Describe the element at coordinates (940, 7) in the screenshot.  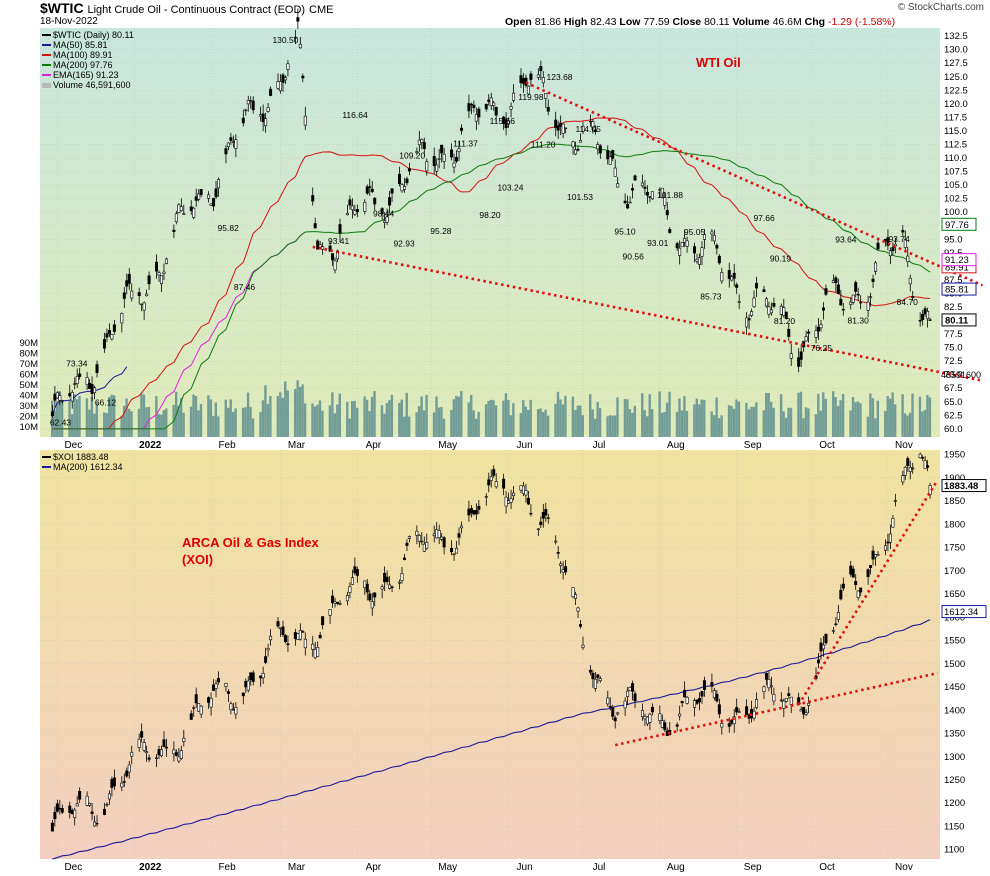
I see `stockcharts-logo: © StockCharts.com` at that location.